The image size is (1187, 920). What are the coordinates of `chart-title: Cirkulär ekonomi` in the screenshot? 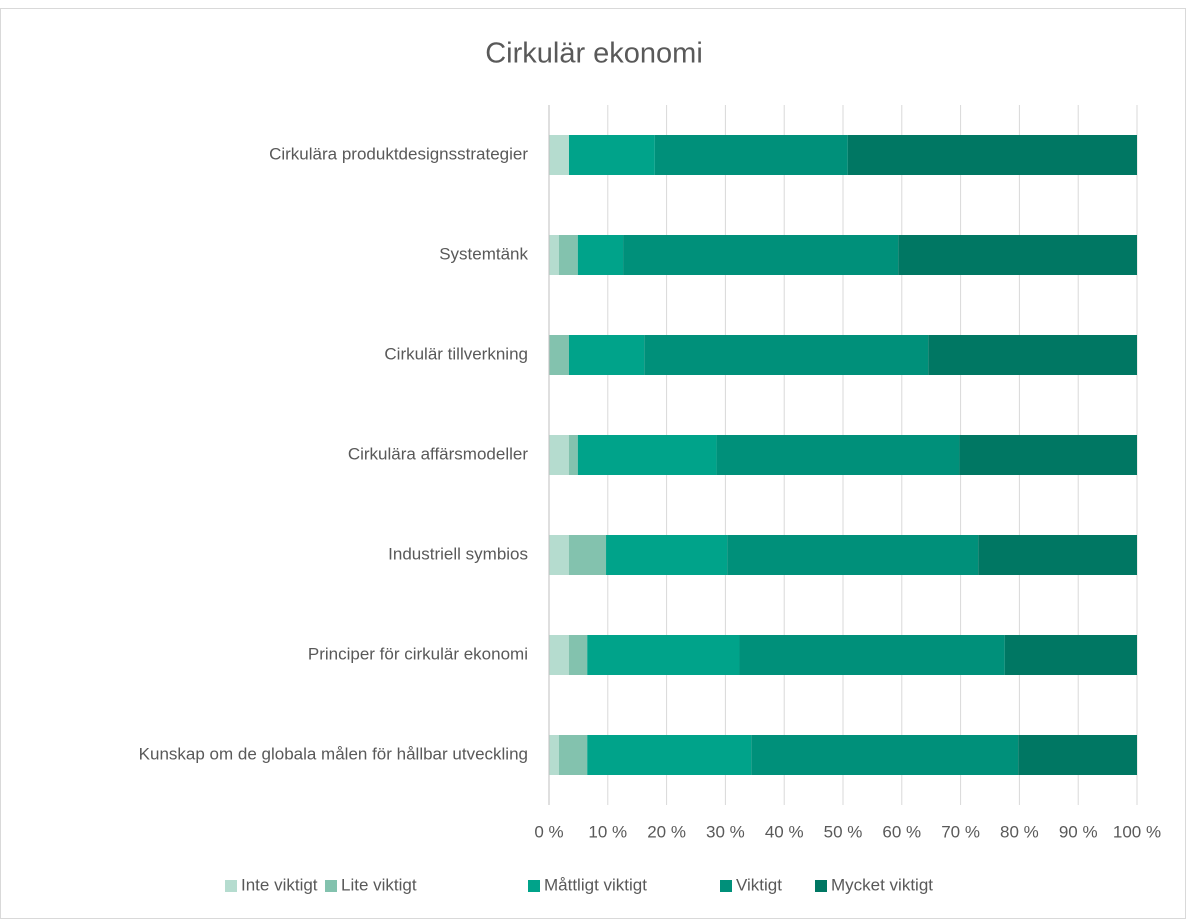 It's located at (594, 54).